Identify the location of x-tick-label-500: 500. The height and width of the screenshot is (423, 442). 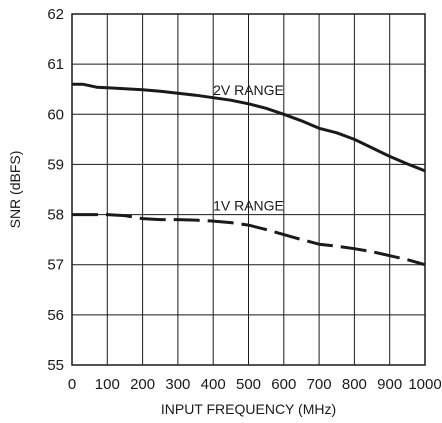
(248, 384).